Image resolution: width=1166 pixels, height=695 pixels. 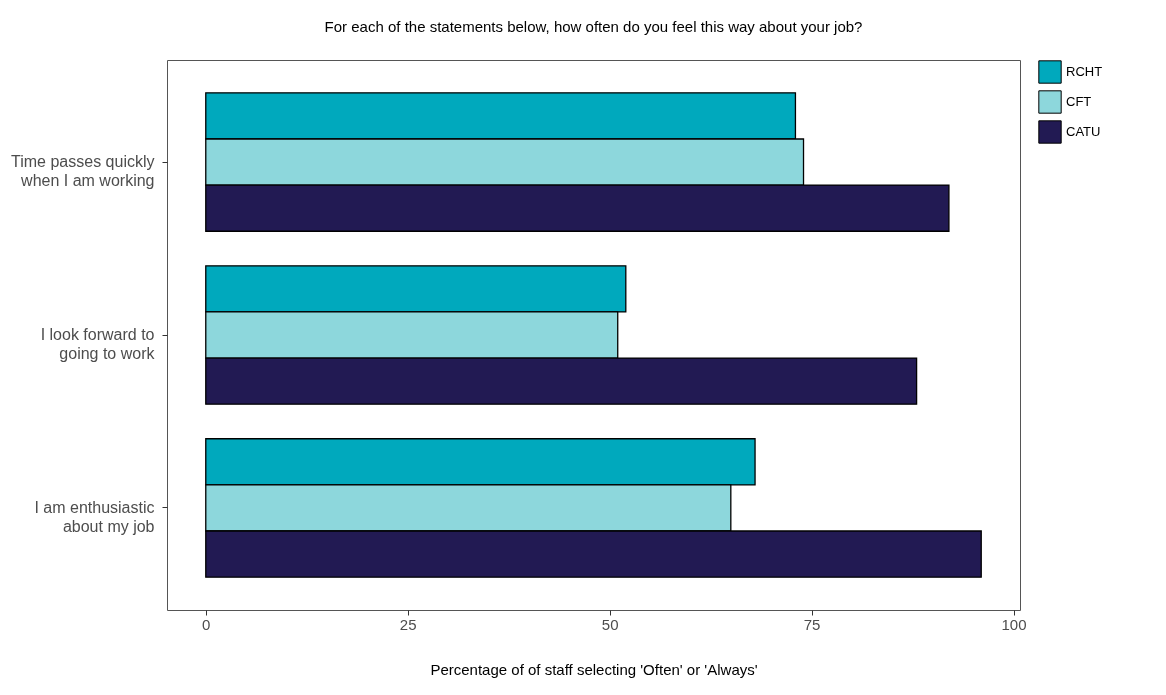 I want to click on legend-label: CATU, so click(x=1083, y=131).